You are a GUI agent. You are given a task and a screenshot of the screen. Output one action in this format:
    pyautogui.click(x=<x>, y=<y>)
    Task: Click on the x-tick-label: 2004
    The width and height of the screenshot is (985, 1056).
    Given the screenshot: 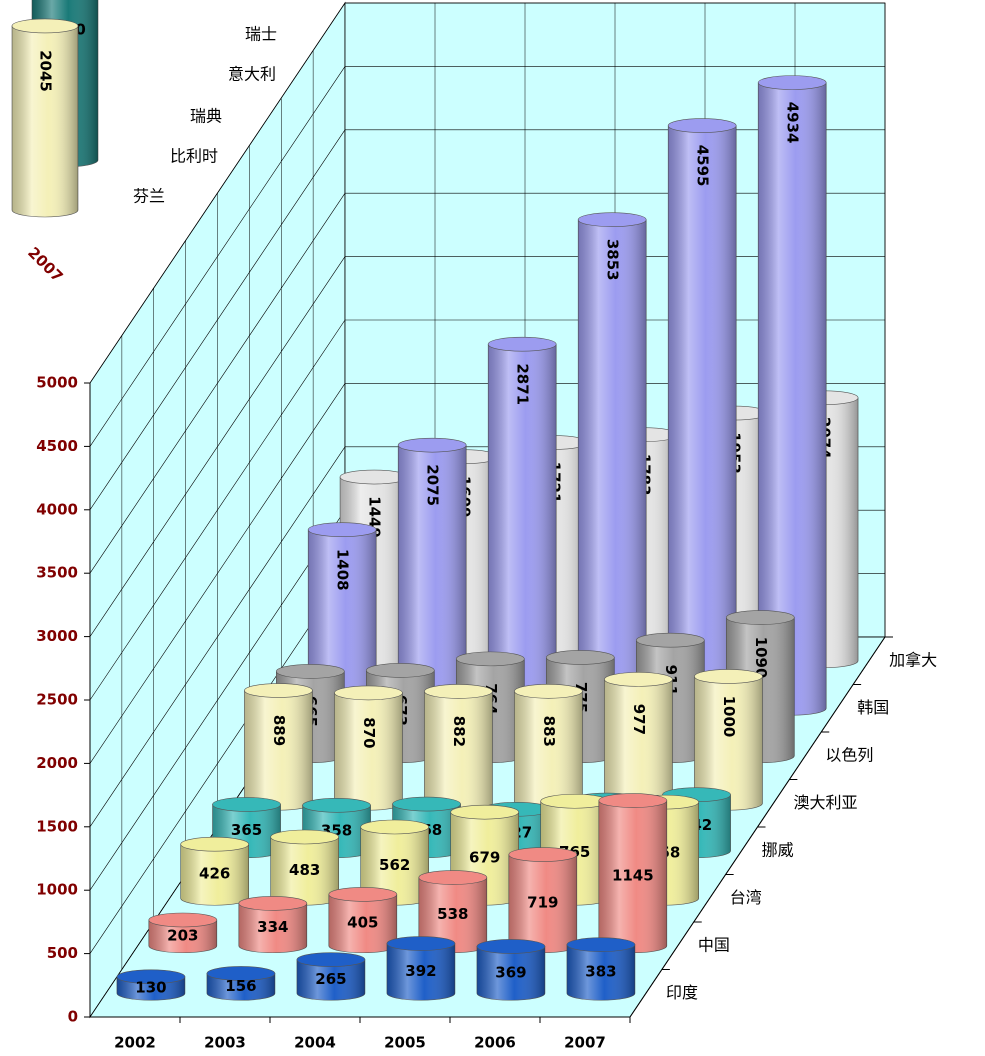 What is the action you would take?
    pyautogui.click(x=315, y=1043)
    